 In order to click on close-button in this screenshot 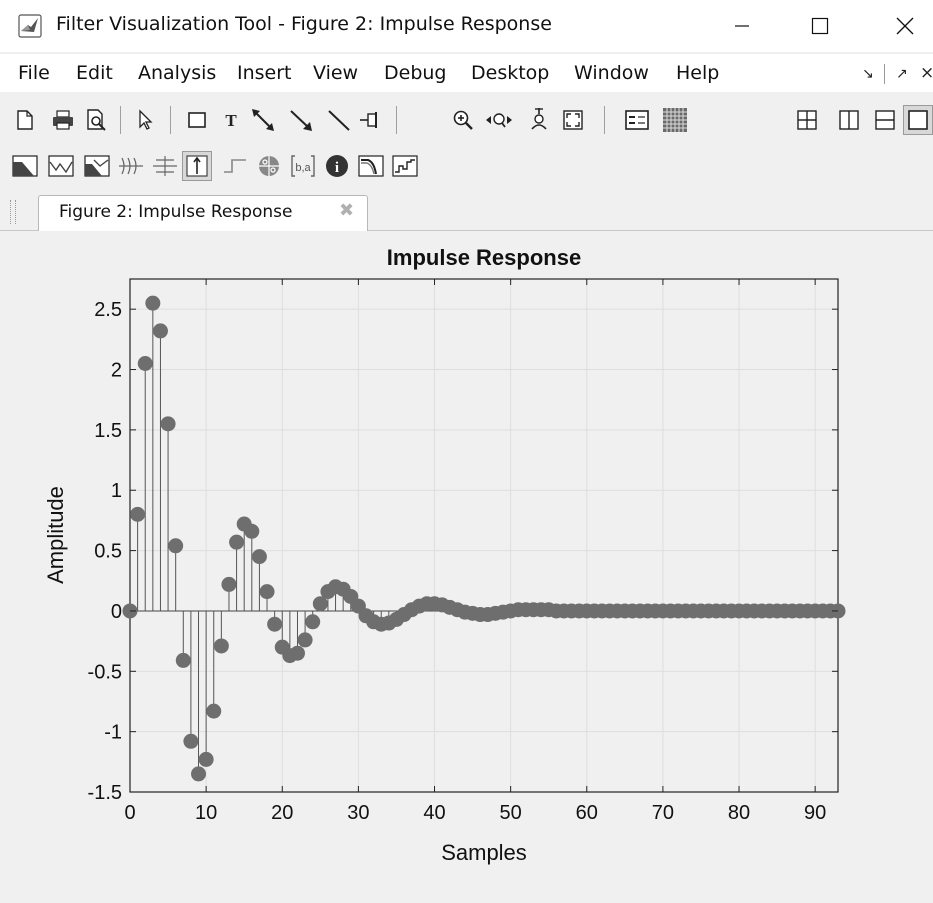, I will do `click(905, 26)`.